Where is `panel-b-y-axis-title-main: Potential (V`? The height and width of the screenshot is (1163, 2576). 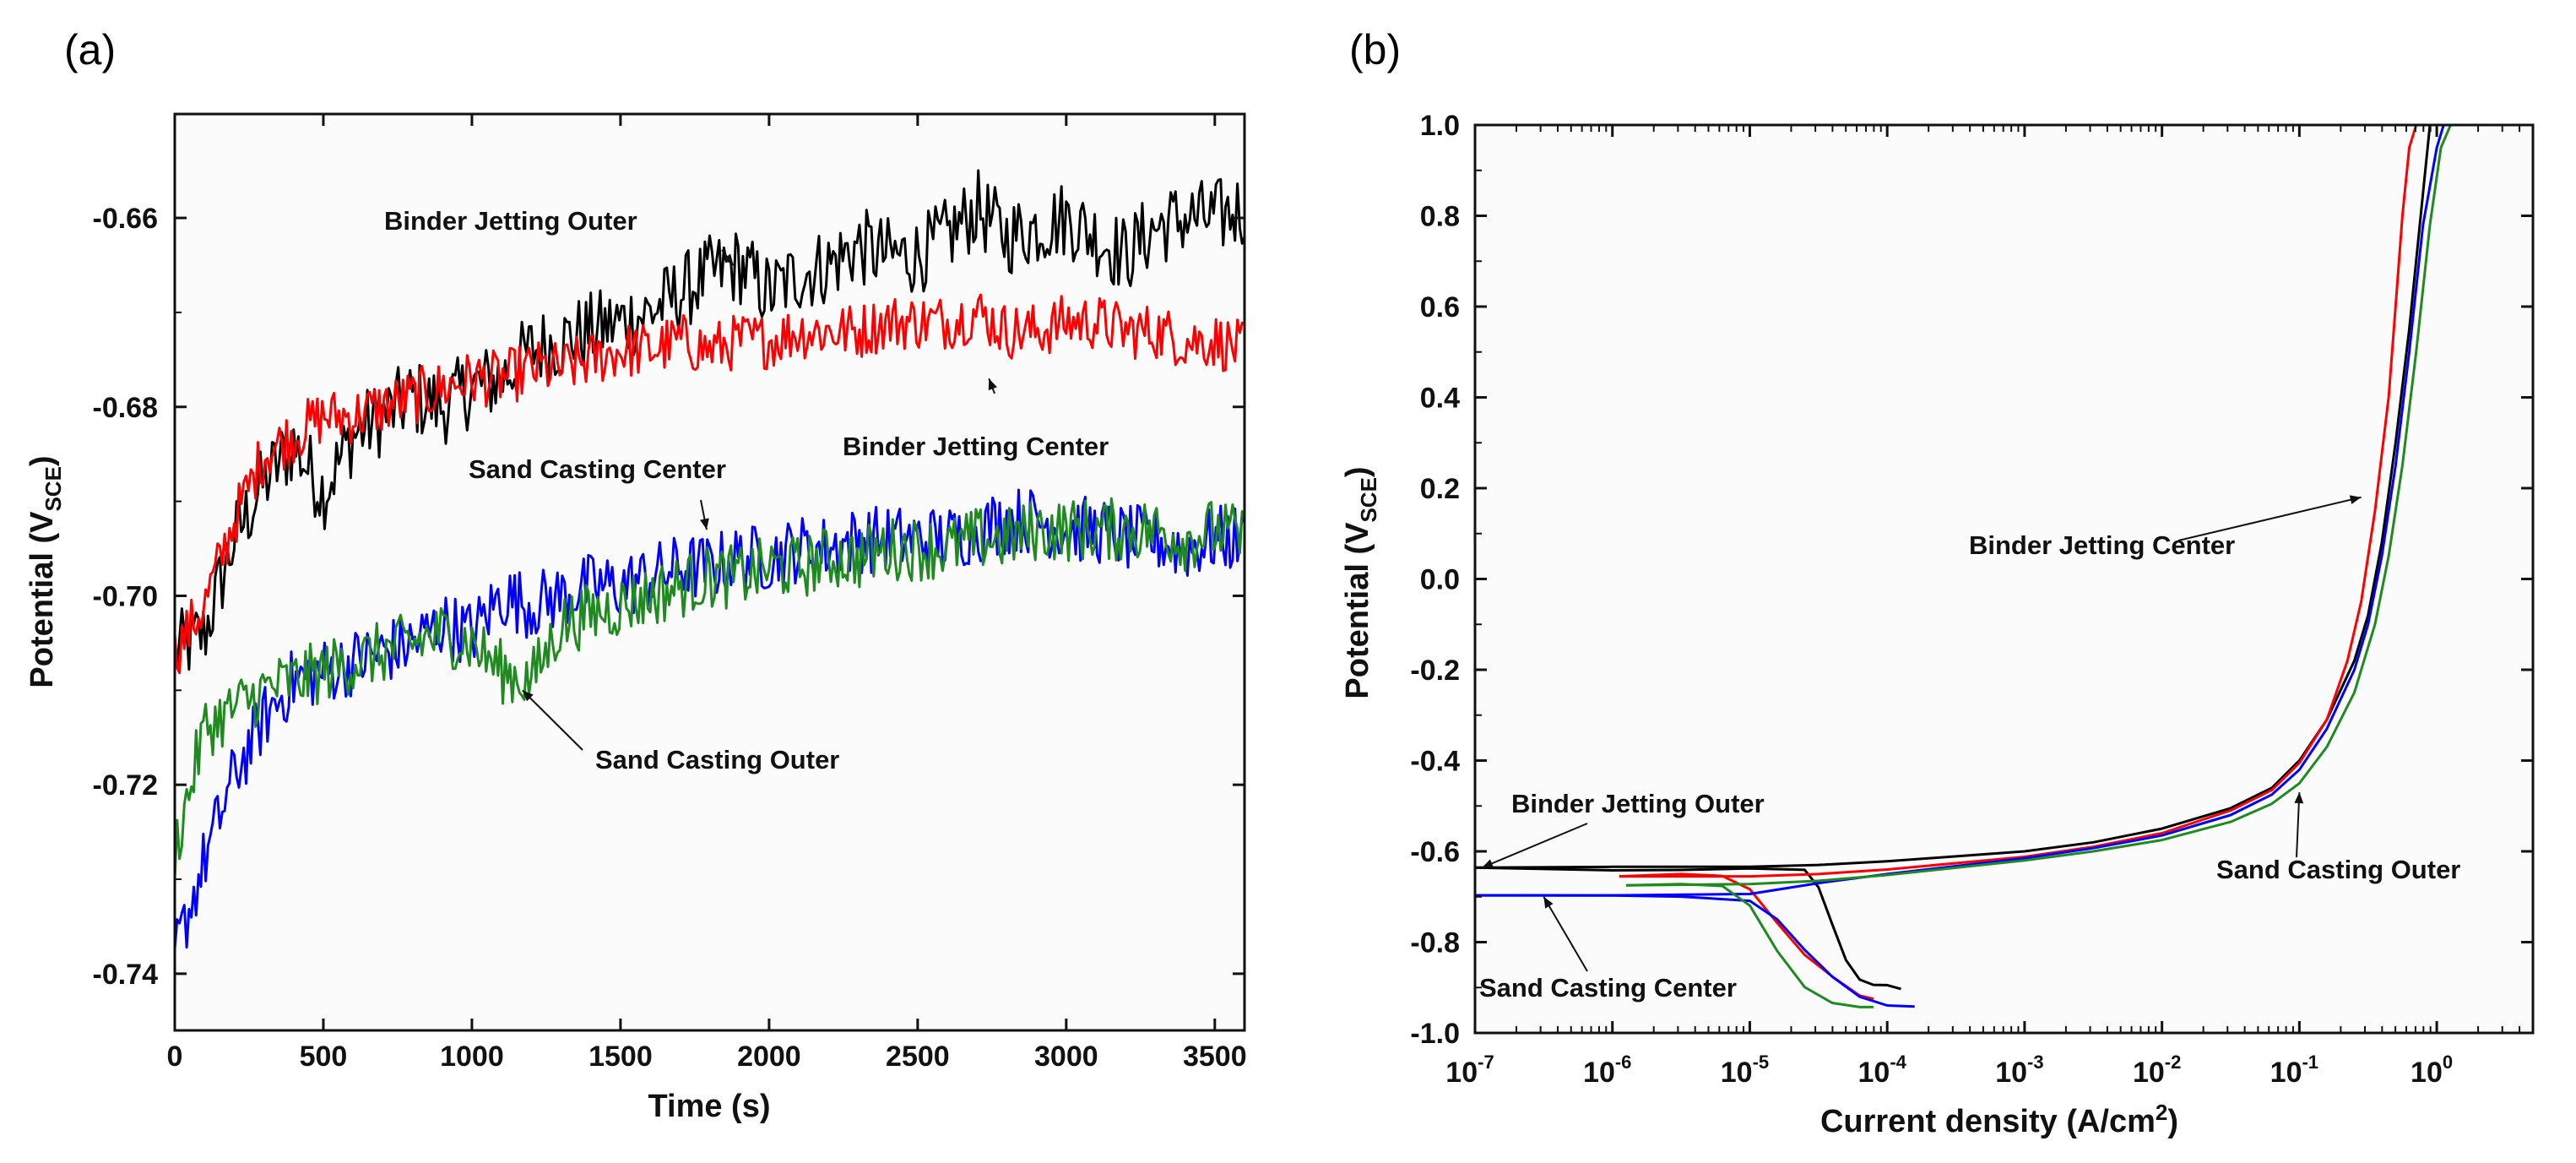
panel-b-y-axis-title-main: Potential (V is located at coordinates (1358, 611).